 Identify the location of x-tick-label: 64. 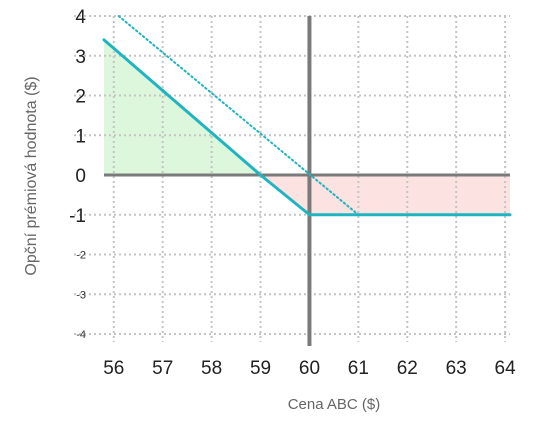
(506, 368).